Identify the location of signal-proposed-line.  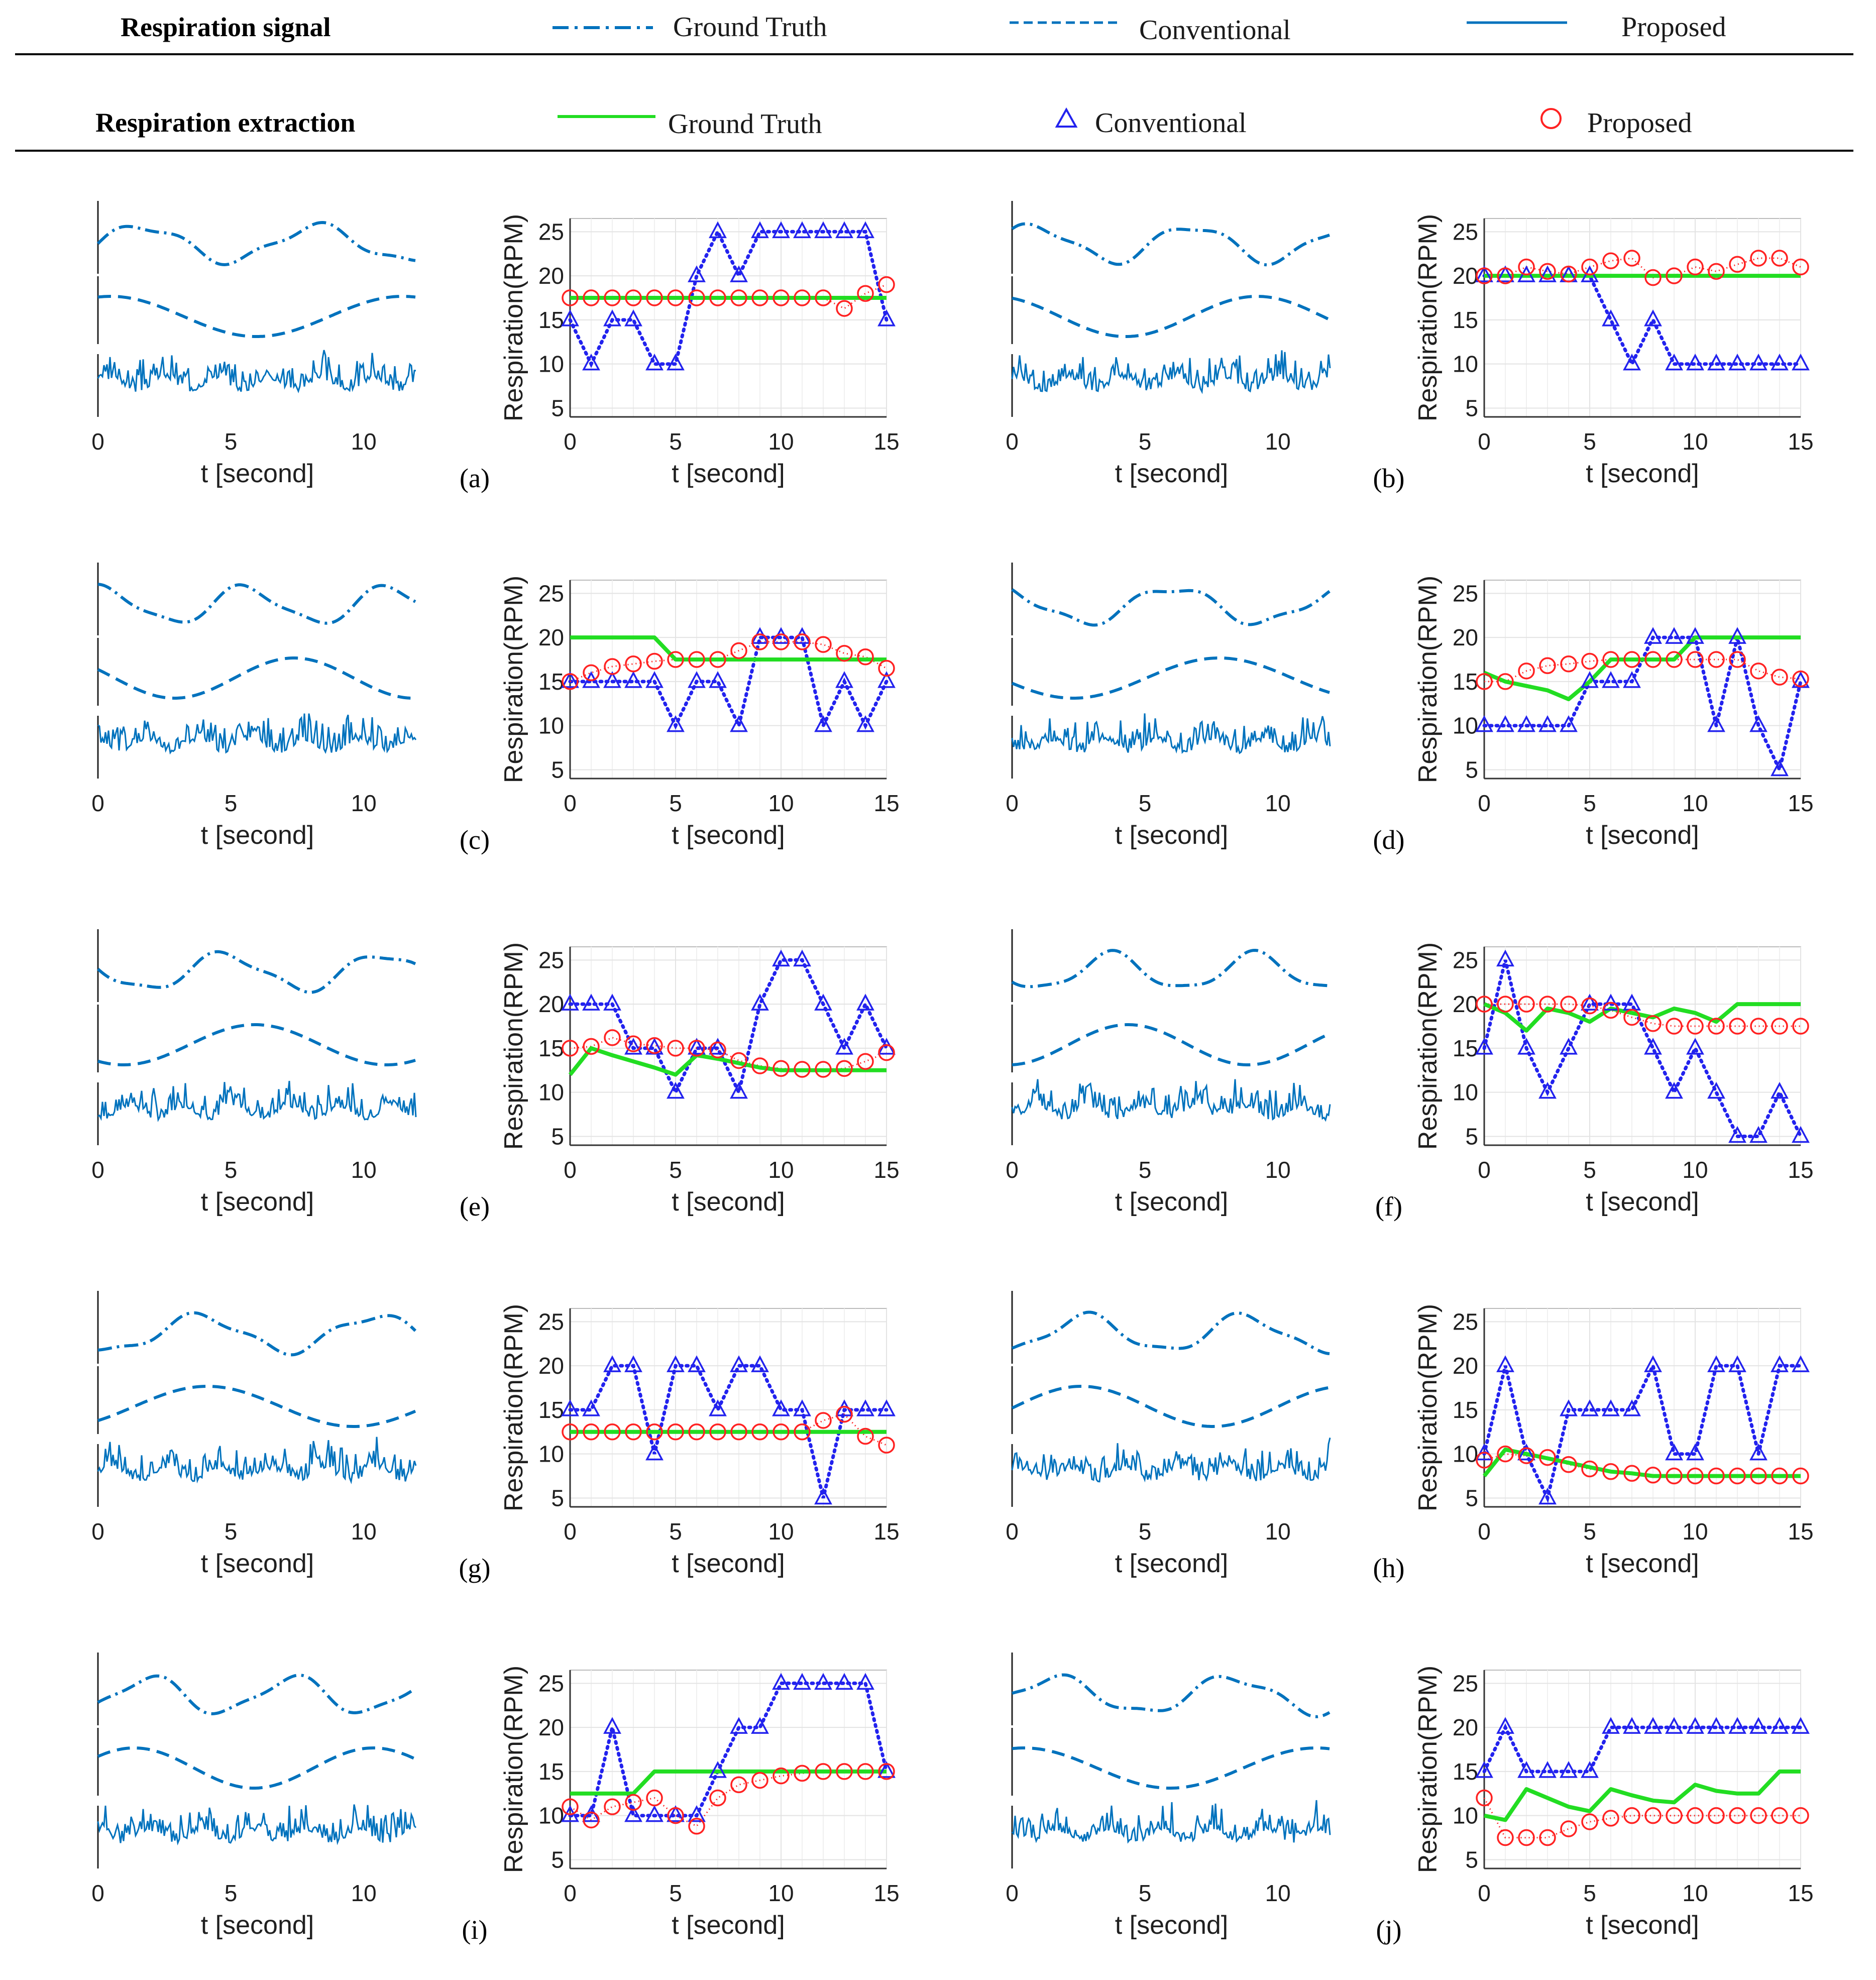
(1171, 1100).